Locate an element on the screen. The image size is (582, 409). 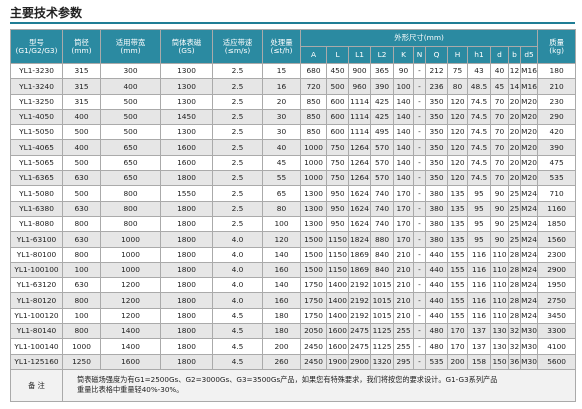
table-cell: YL1-5065 is located at coordinates (36, 163).